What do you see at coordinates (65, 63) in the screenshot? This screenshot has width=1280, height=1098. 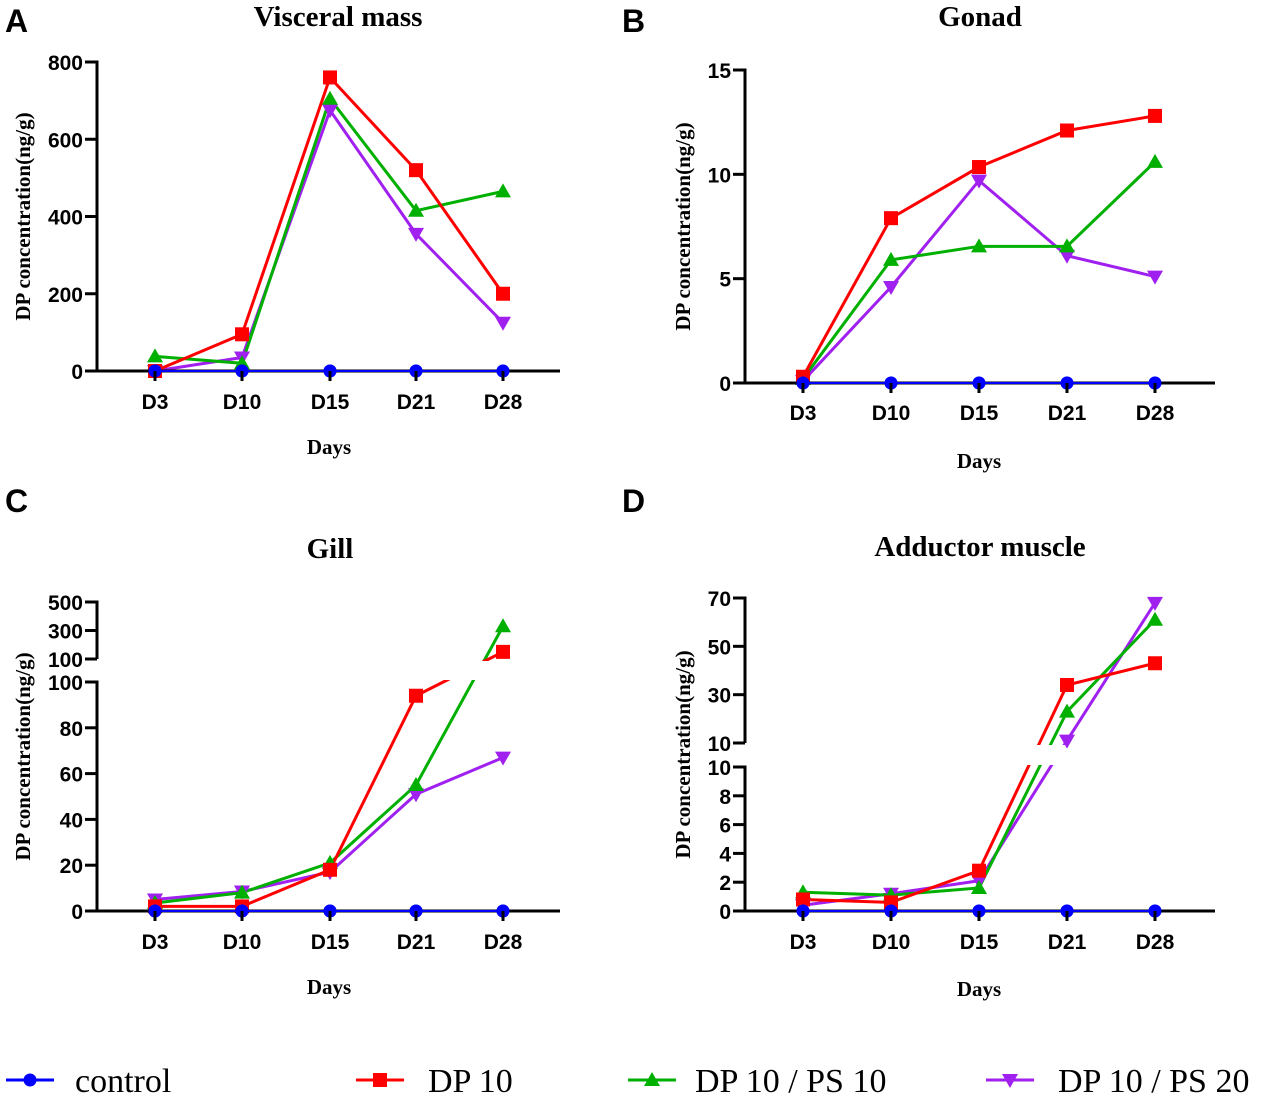 I see `y-tick-label: 800` at bounding box center [65, 63].